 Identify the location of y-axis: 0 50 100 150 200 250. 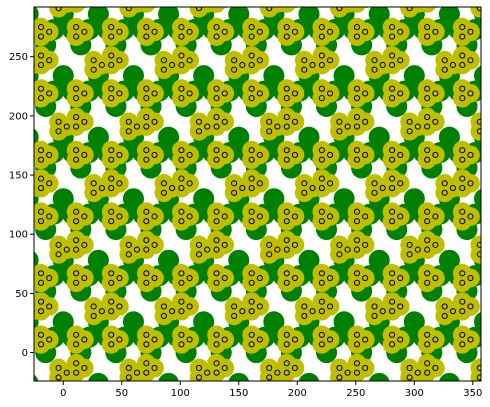
(21, 205).